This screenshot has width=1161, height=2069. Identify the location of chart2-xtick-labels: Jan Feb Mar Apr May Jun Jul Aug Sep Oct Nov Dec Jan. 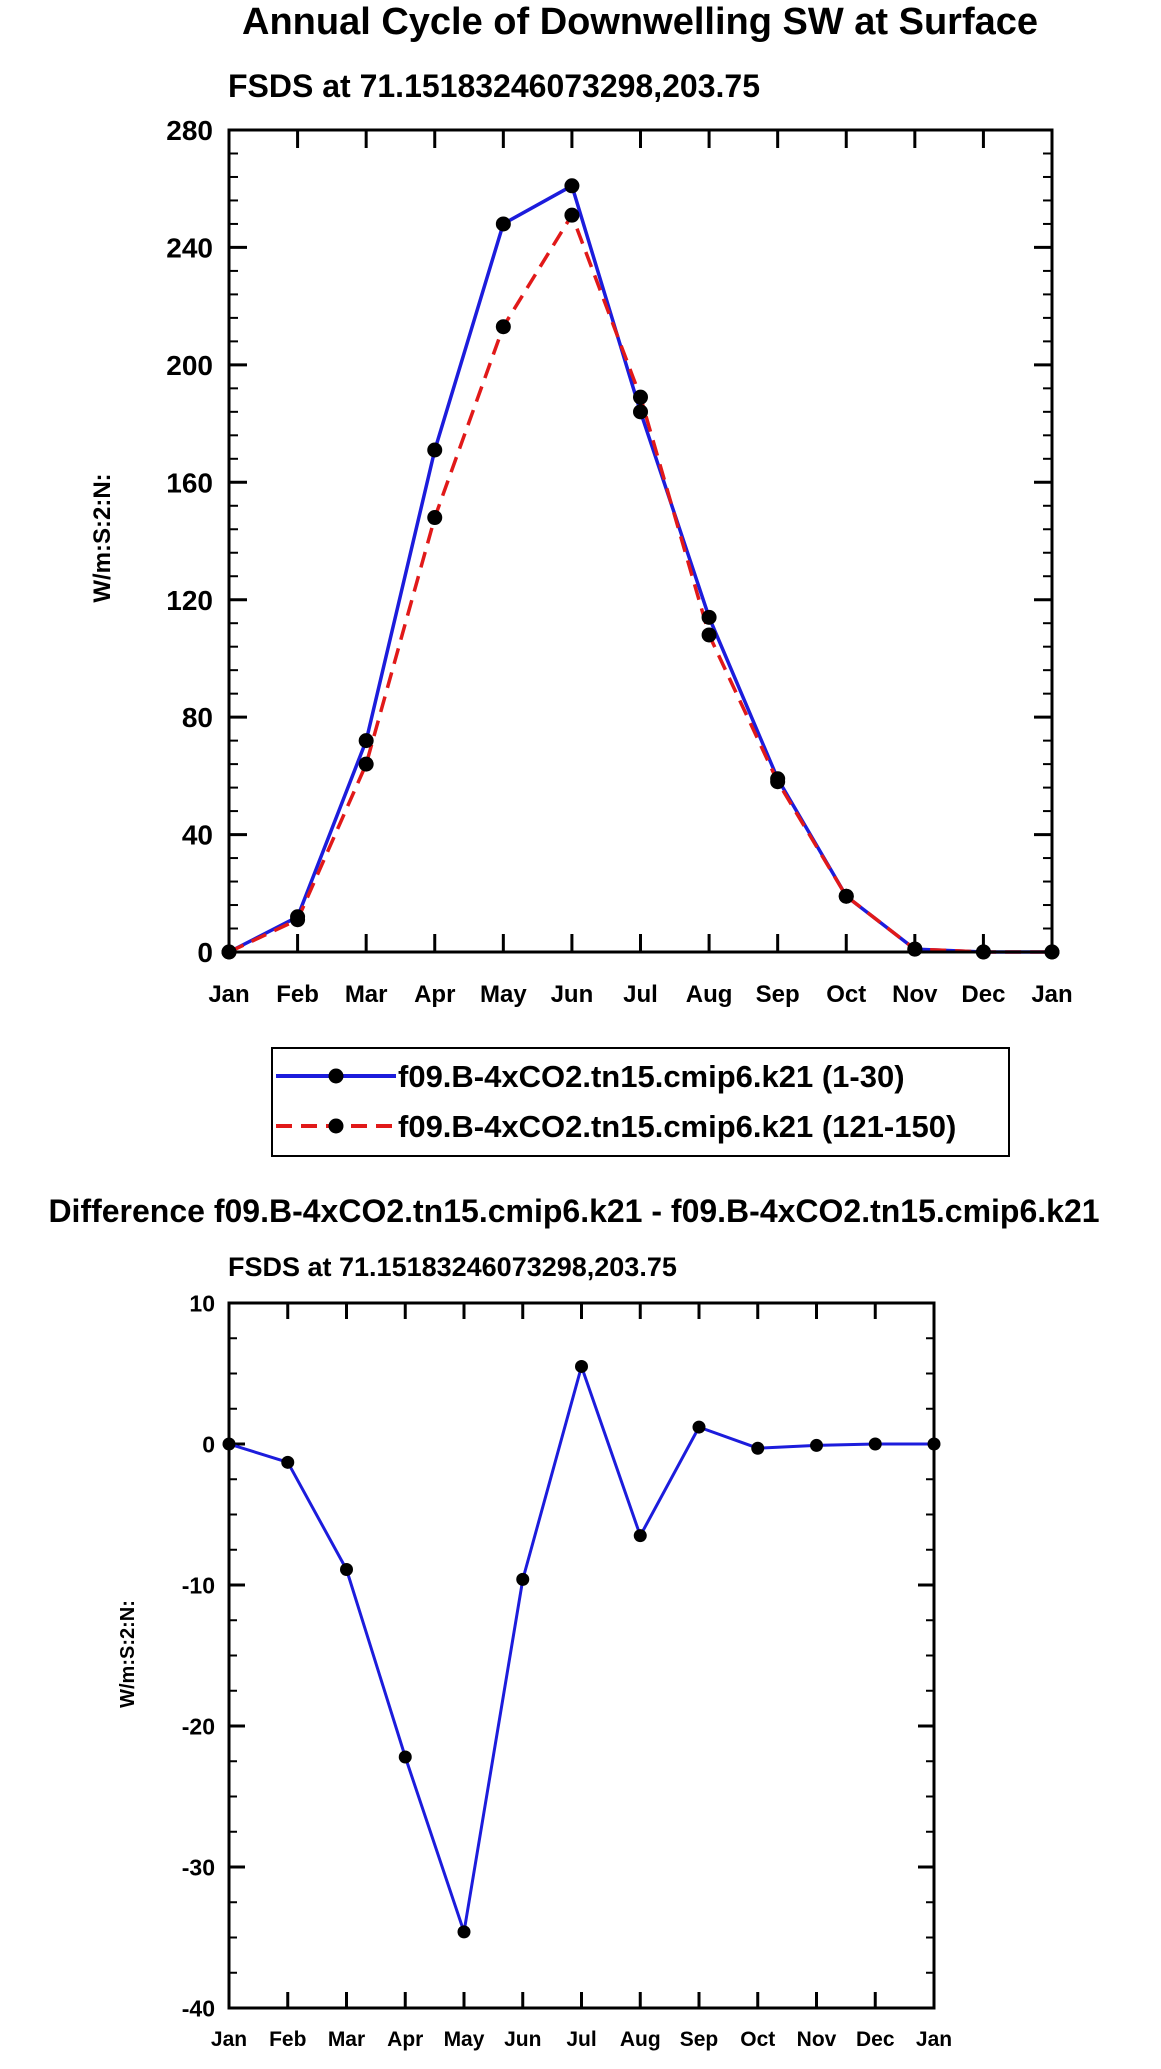
(581, 2039).